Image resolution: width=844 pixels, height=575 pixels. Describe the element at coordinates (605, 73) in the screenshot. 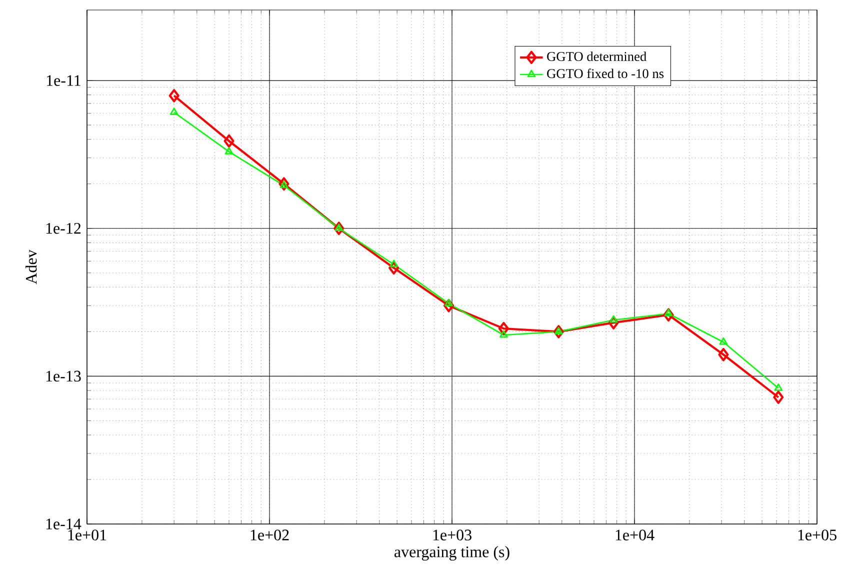

I see `legend-label: GGTO fixed to -10 ns` at that location.